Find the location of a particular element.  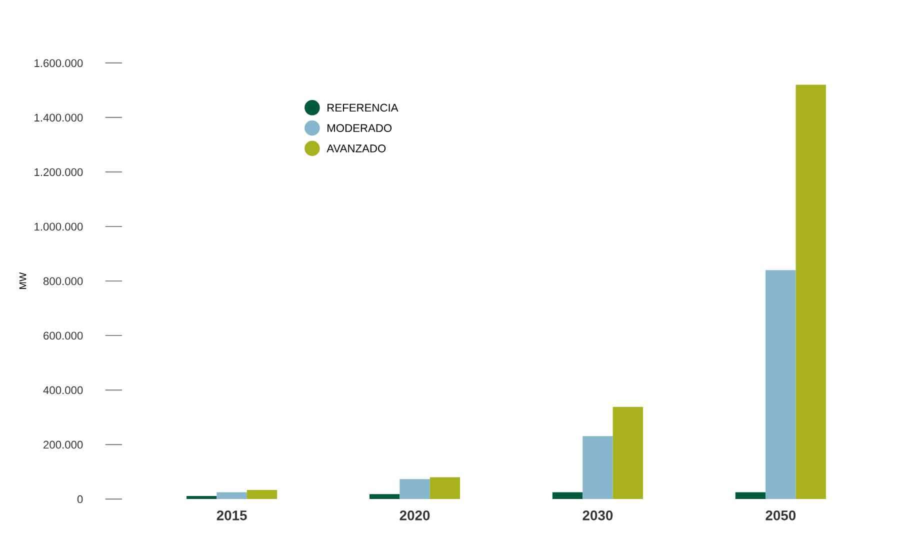

y-tick-label: 400.000 is located at coordinates (63, 390).